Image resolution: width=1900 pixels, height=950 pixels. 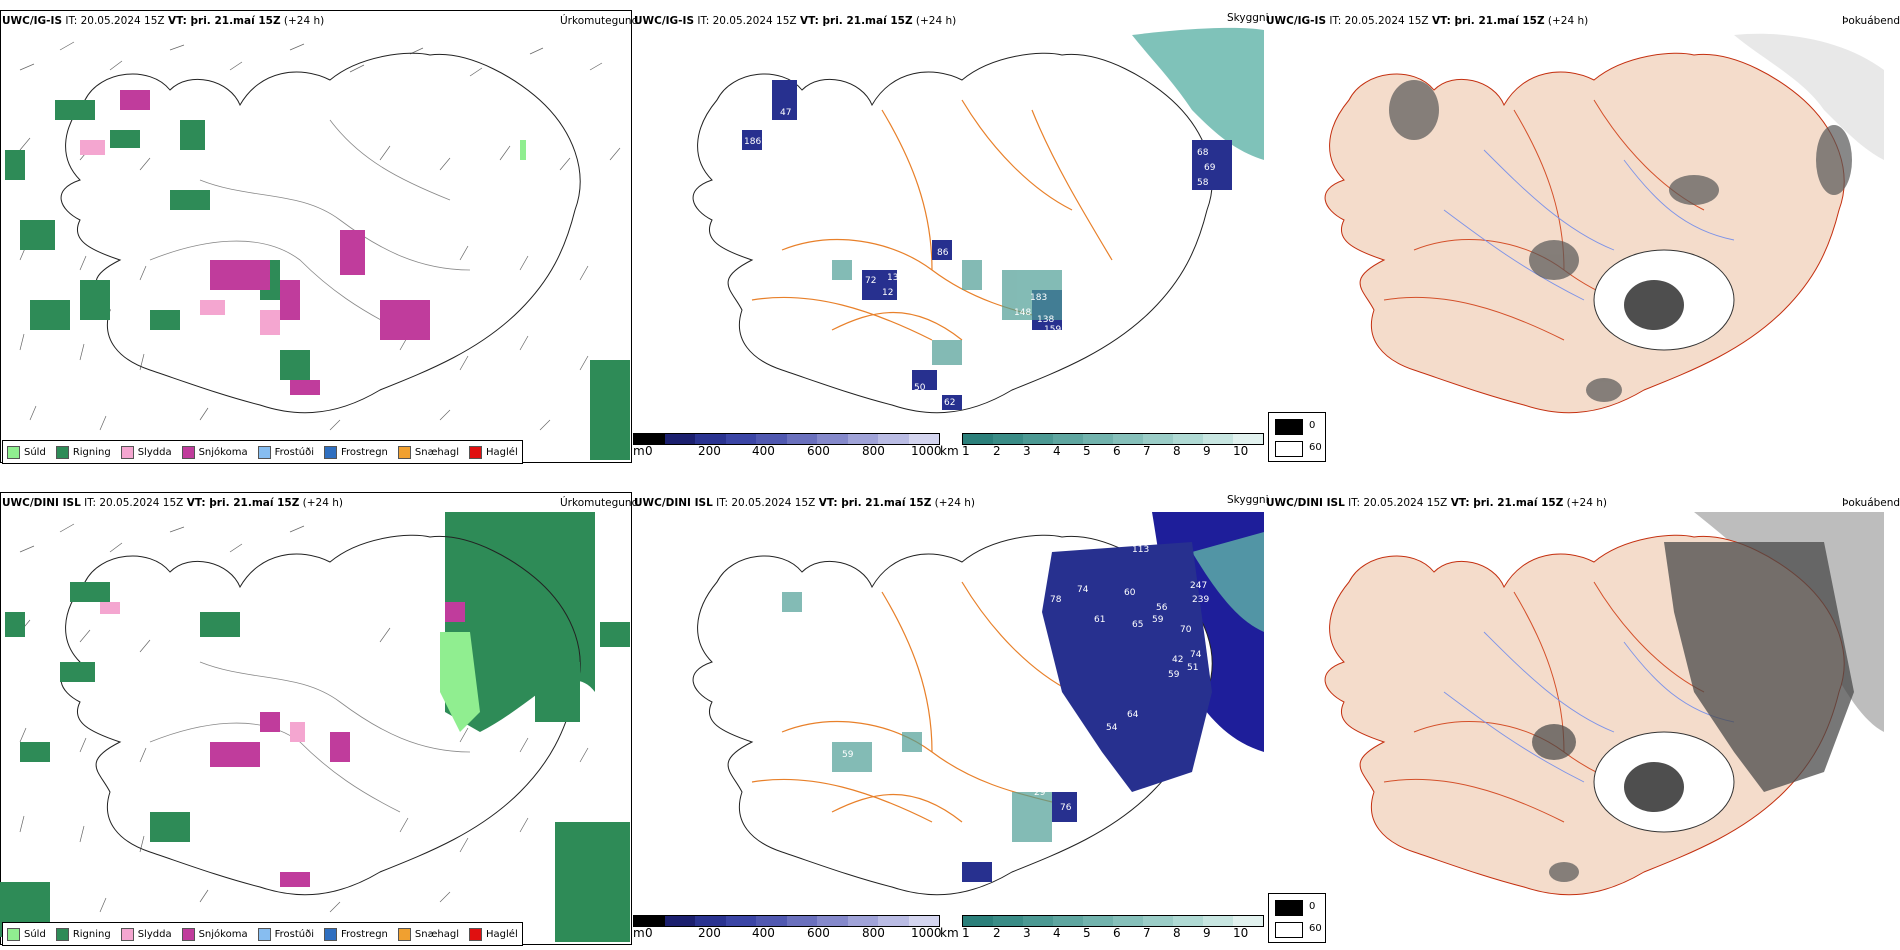 What do you see at coordinates (223, 452) in the screenshot?
I see `legend-label: Snjókoma` at bounding box center [223, 452].